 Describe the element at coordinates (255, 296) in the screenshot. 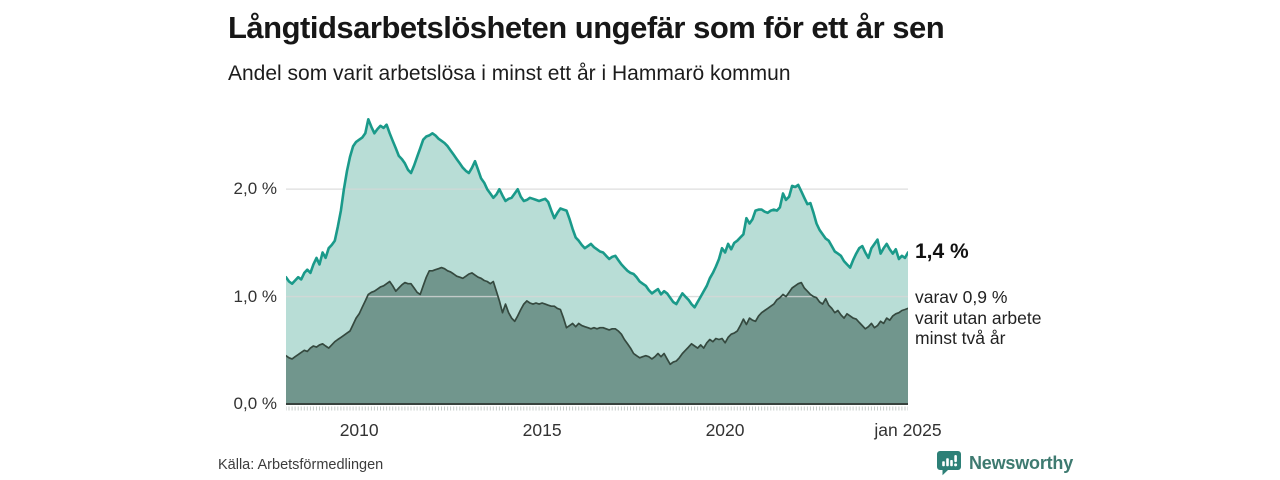

I see `y-axis-tick-label: 1,0 %` at that location.